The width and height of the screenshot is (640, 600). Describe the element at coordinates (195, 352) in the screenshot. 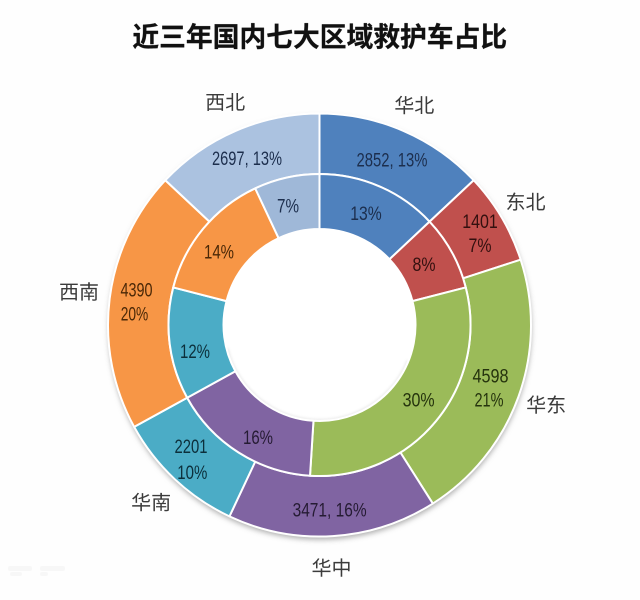

I see `svg-text: 12%` at that location.